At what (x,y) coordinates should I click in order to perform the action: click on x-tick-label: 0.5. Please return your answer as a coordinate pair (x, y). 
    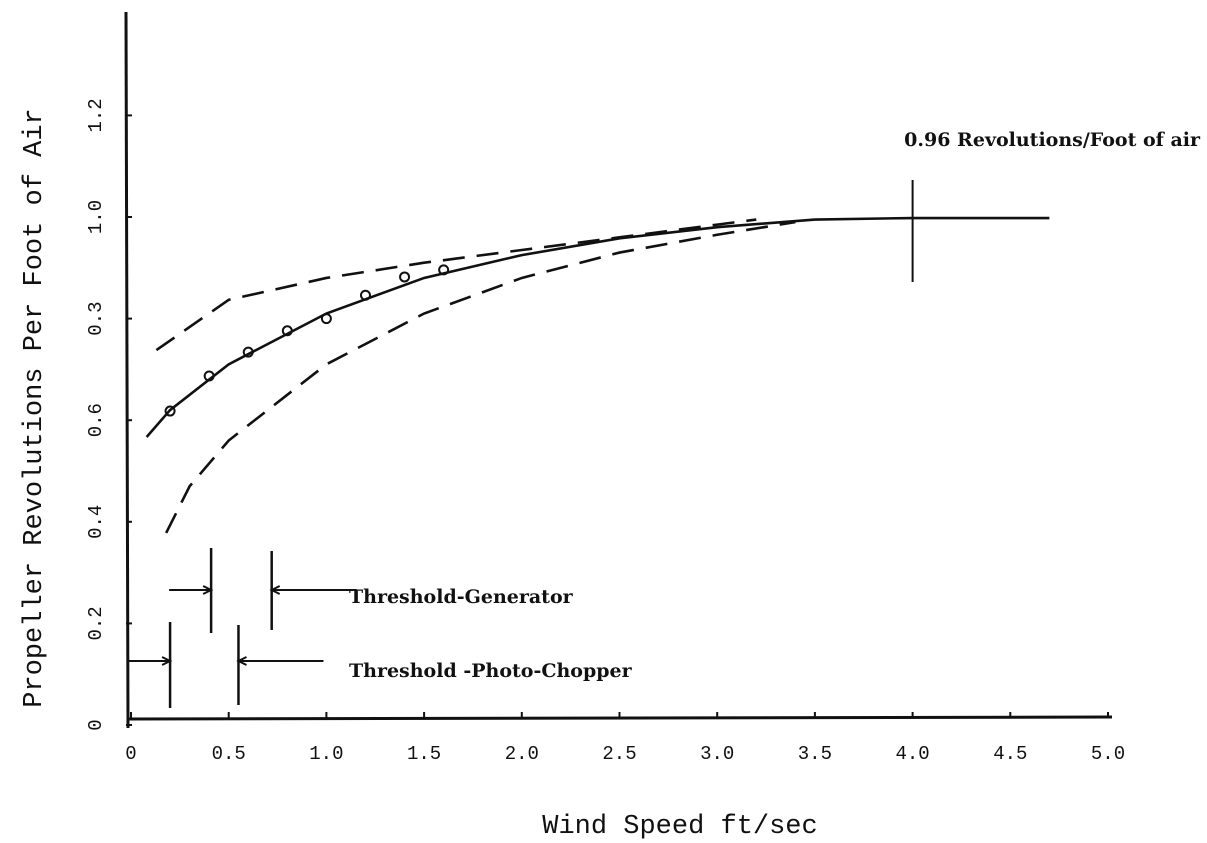
    Looking at the image, I should click on (229, 754).